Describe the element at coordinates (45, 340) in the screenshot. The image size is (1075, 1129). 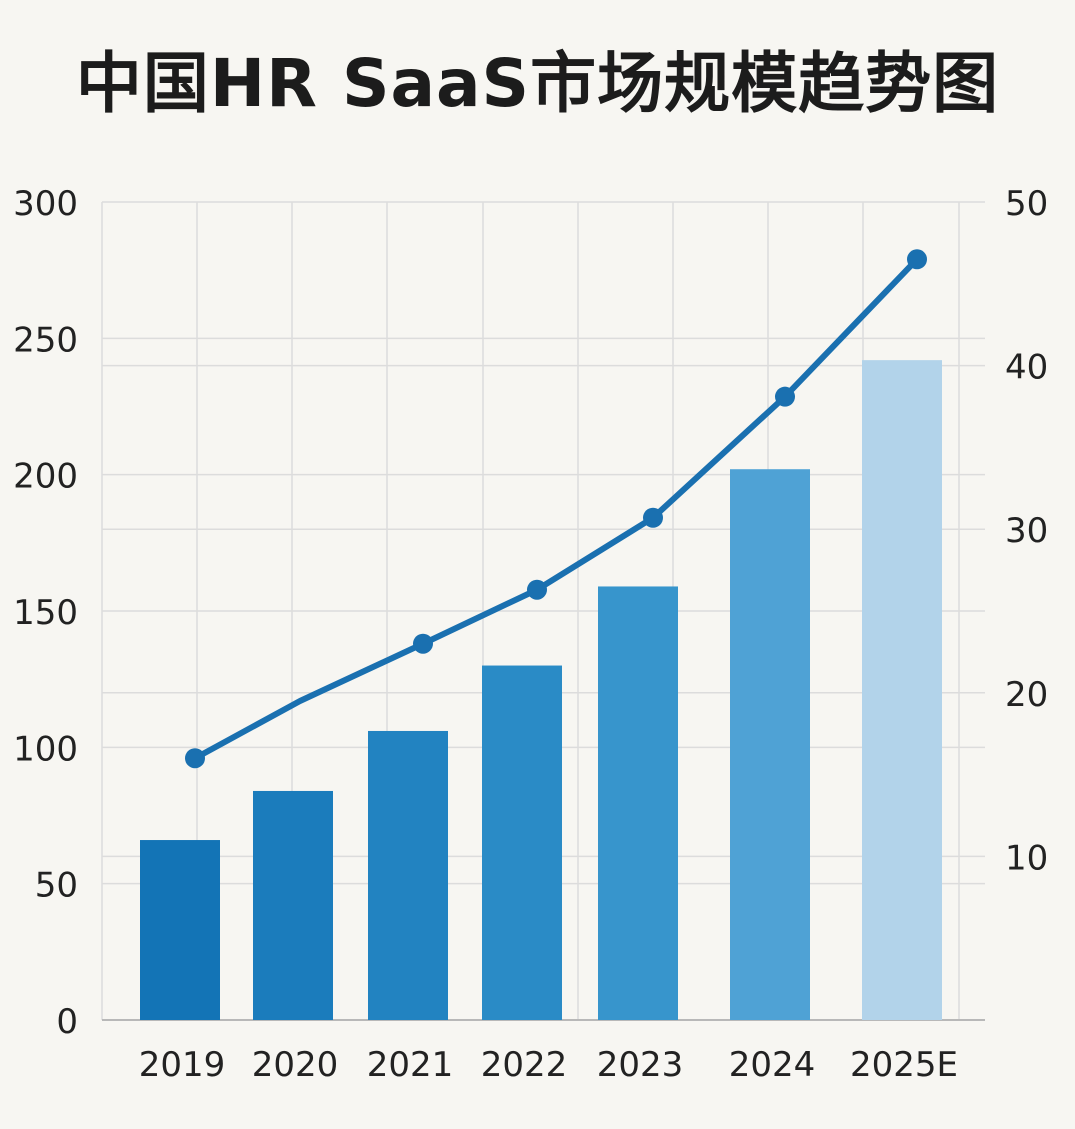
I see `y-left-tick-label: 250` at that location.